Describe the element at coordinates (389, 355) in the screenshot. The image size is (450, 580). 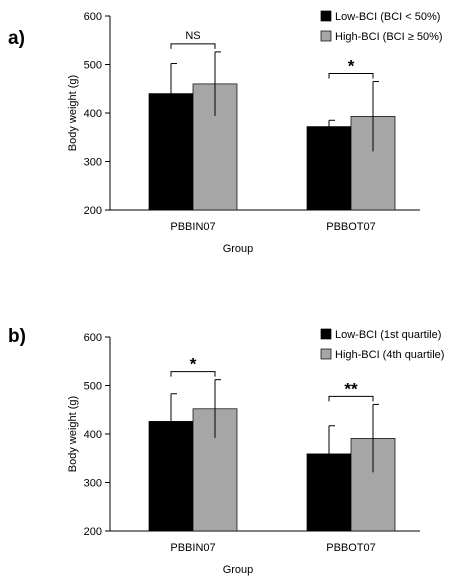
I see `legend-label-high-bci: High-BCI (4th quartile)` at that location.